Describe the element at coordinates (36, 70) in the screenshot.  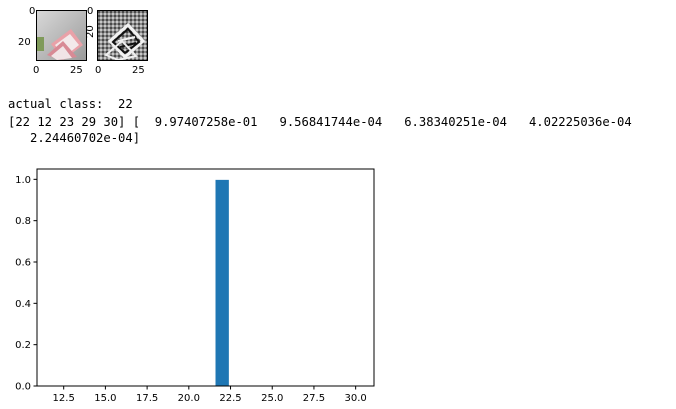
I see `left-x-tick-0: 0` at that location.